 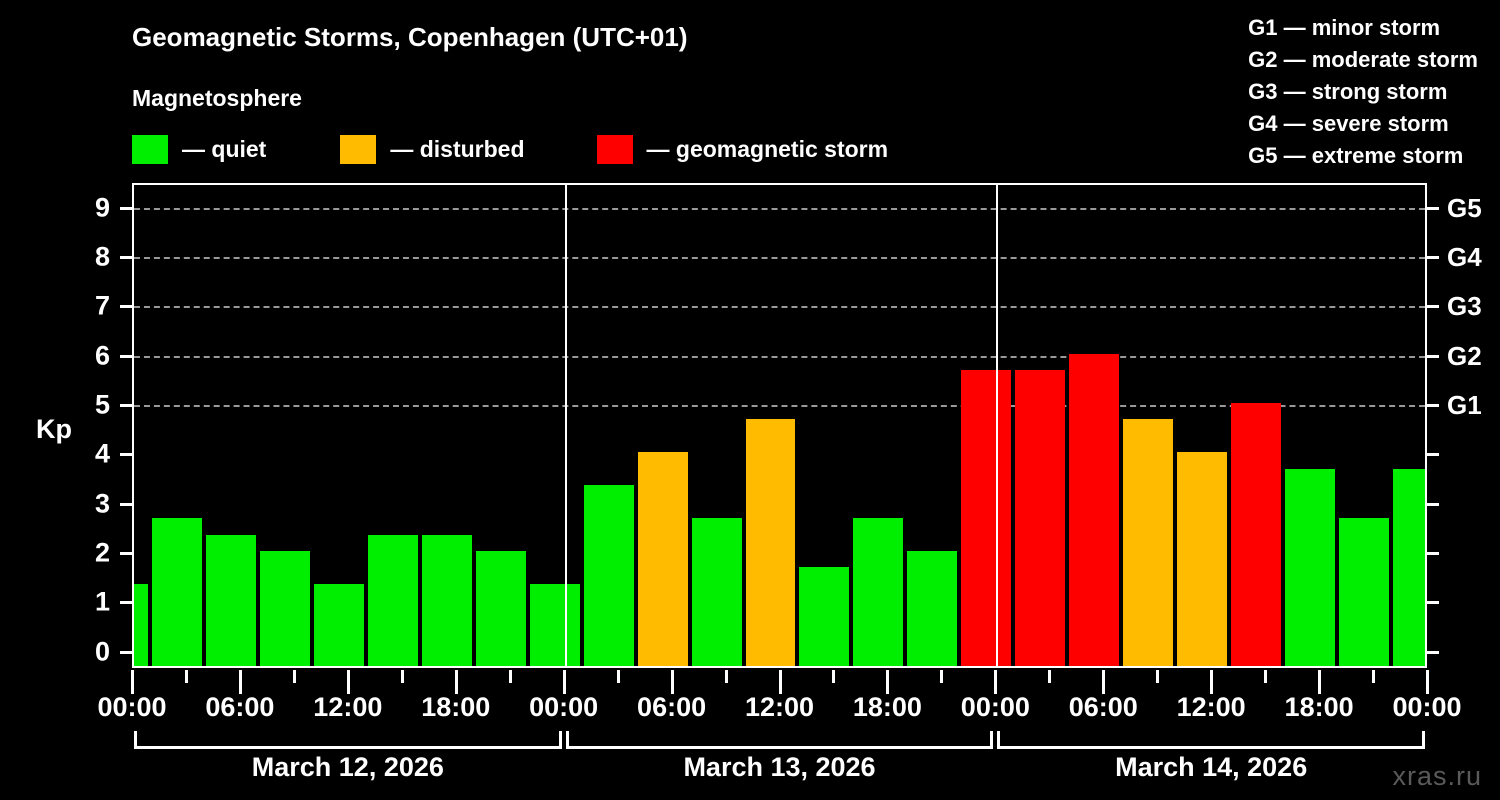 I want to click on legend-item-quiet: — quiet, so click(x=199, y=149).